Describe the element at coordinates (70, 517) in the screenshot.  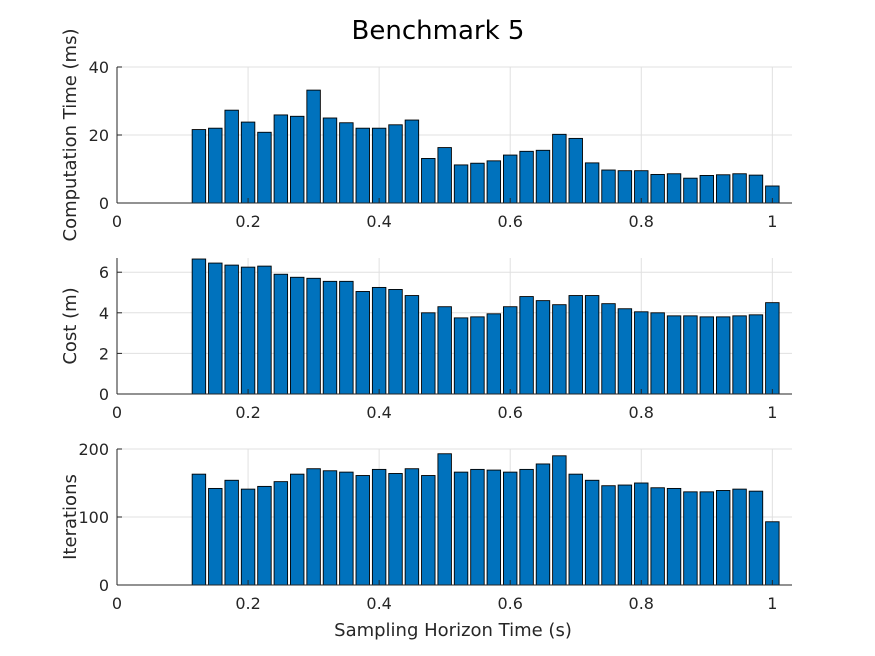
I see `y-axis-label: Iterations` at that location.